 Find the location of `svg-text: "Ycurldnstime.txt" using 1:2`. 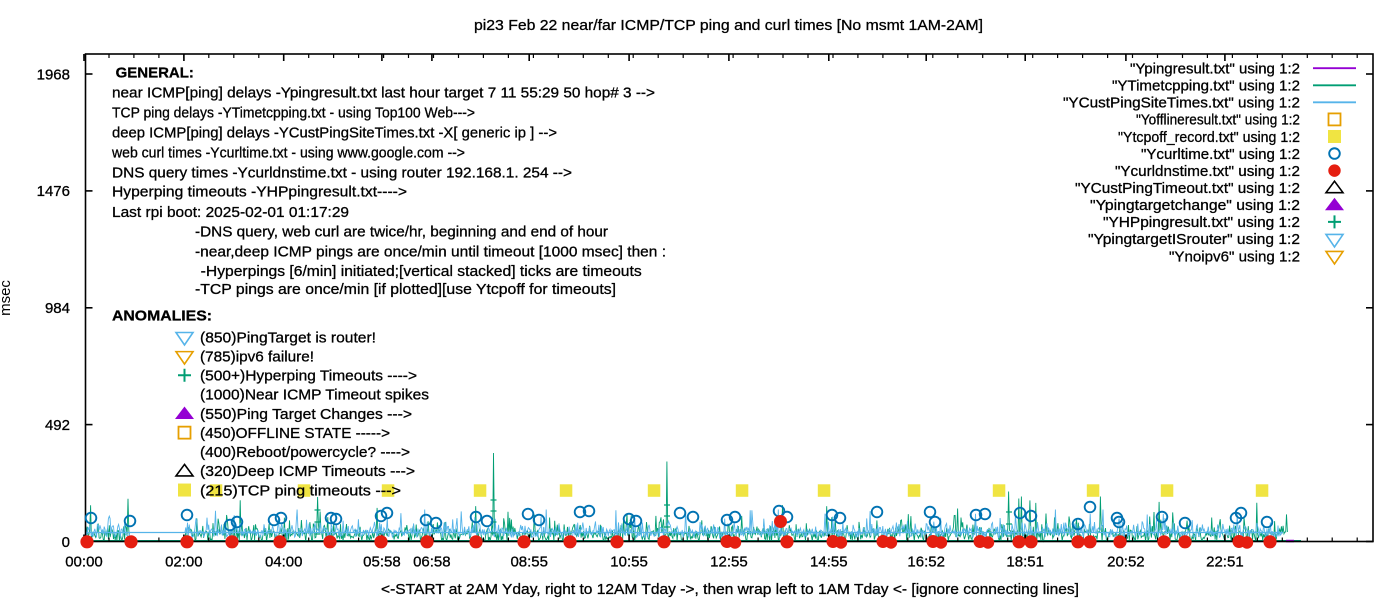

svg-text: "Ycurldnstime.txt" using 1:2 is located at coordinates (1207, 171).